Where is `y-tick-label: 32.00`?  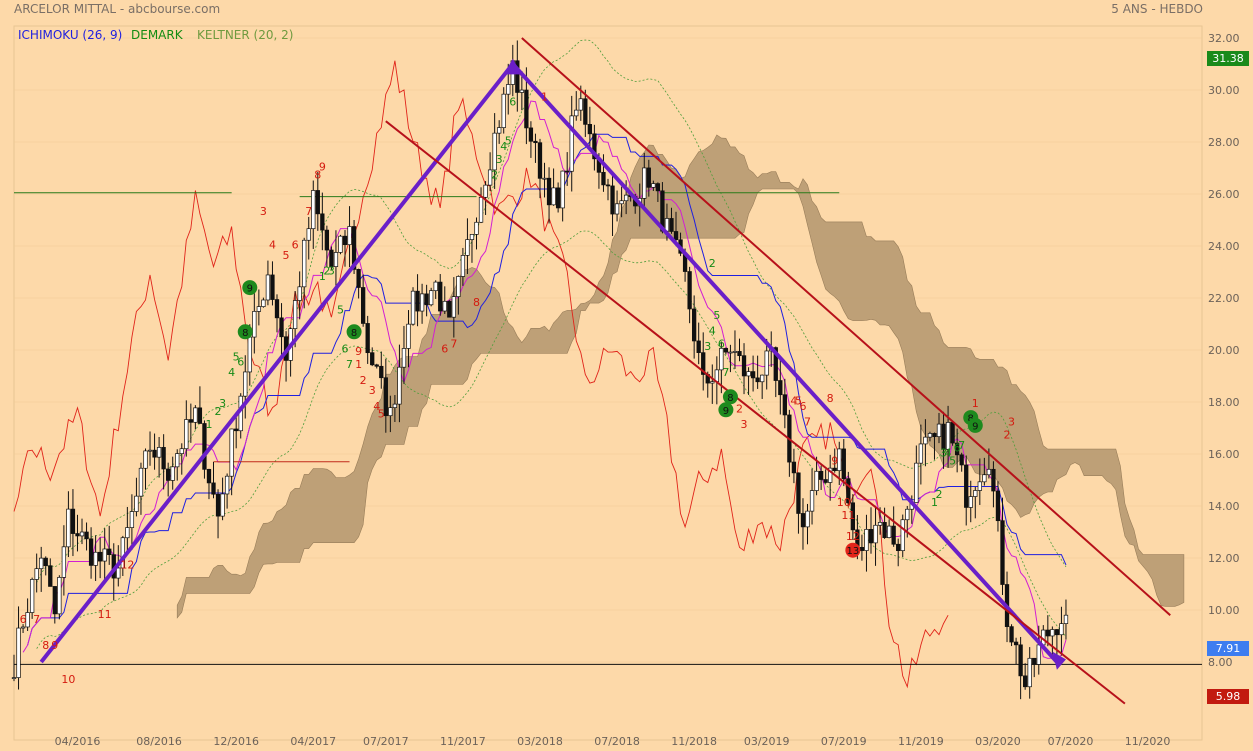 y-tick-label: 32.00 is located at coordinates (1224, 38).